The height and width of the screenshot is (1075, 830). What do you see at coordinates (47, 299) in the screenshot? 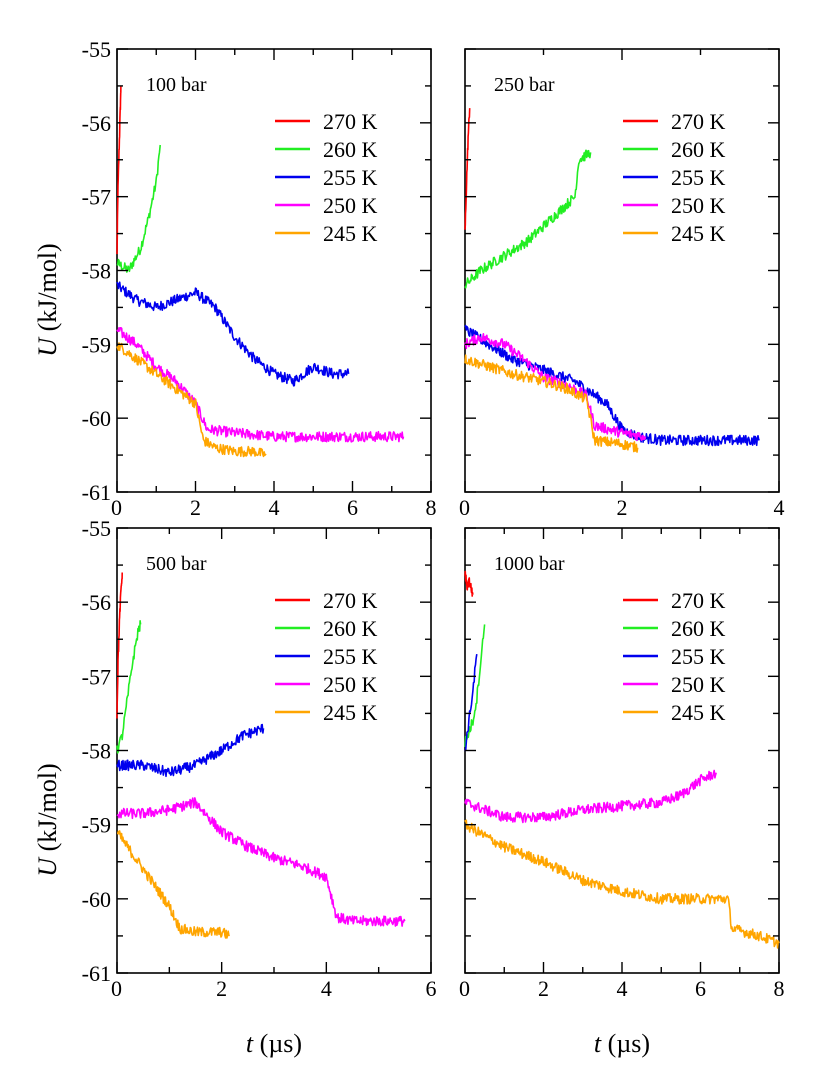
I see `y-axis-title-top: U (kJ/mol)` at bounding box center [47, 299].